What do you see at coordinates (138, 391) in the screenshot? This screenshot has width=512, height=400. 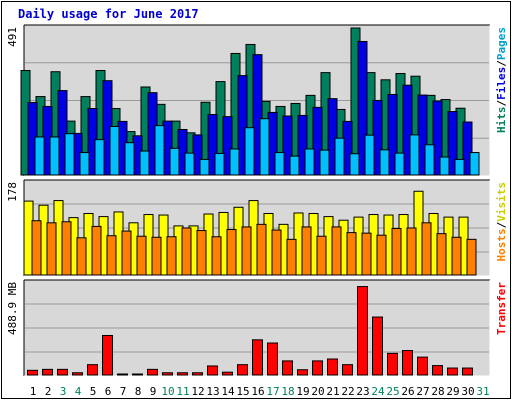 I see `x-tick-label-day-8: 8` at bounding box center [138, 391].